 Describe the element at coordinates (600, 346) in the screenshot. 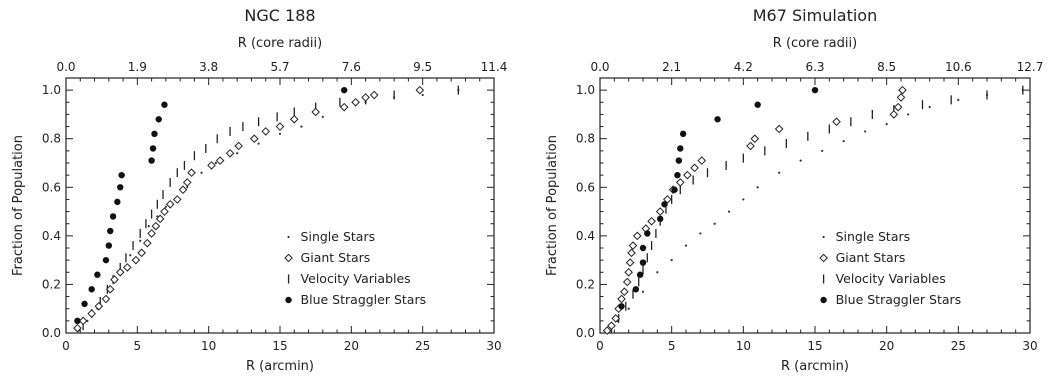

I see `x-tick-label: 0` at that location.